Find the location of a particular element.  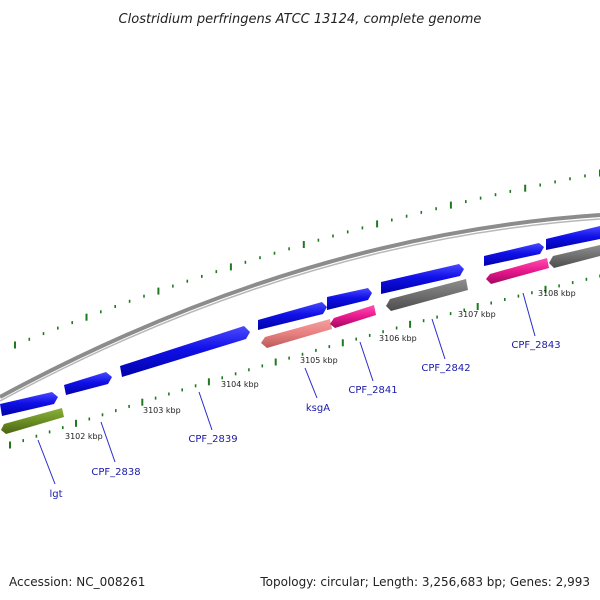

gene-feature-lgt is located at coordinates (32, 421).